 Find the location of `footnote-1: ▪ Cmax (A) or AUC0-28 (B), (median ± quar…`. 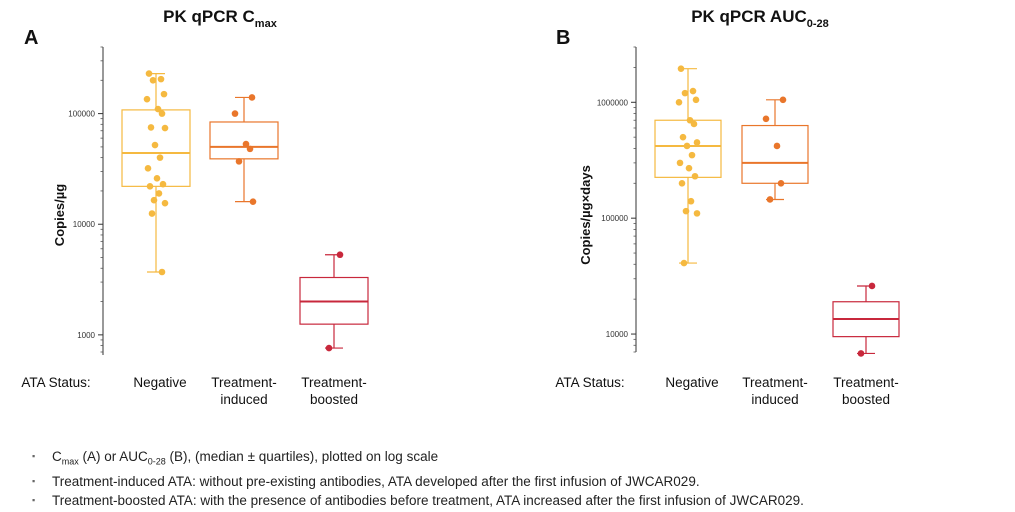

footnote-1: ▪ Cmax (A) or AUC0-28 (B), (median ± quar… is located at coordinates (510, 459).